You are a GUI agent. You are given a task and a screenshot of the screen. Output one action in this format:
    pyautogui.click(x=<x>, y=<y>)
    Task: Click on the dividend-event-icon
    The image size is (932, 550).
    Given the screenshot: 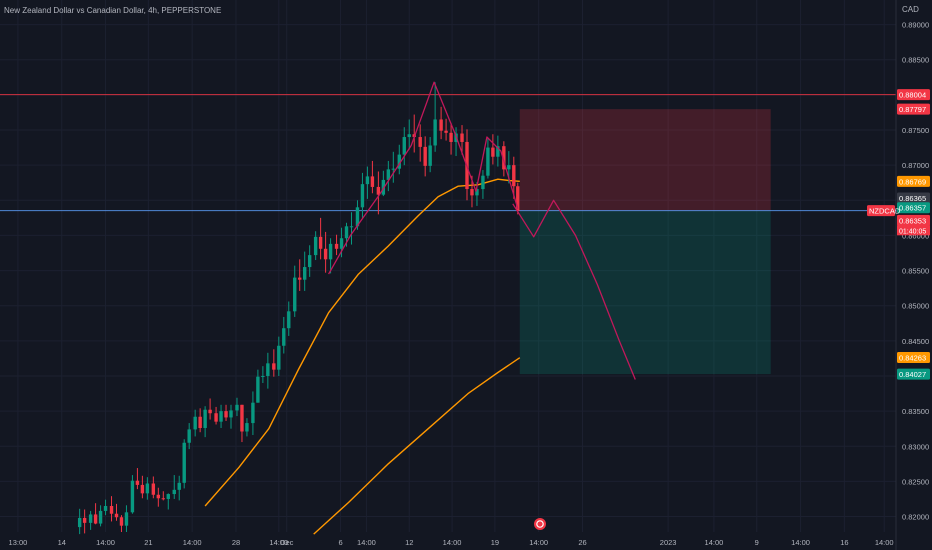 What is the action you would take?
    pyautogui.click(x=540, y=524)
    